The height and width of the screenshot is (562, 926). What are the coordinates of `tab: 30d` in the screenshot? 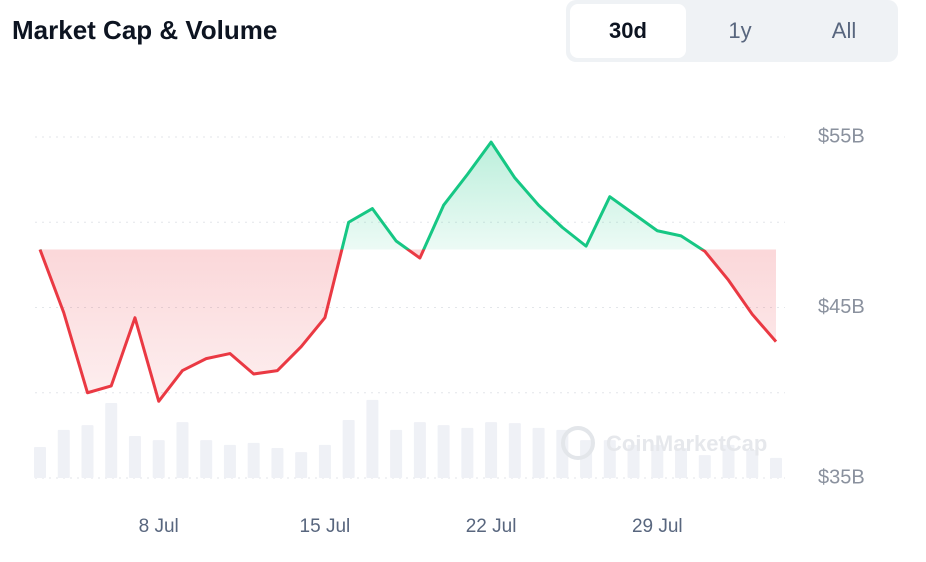 It's located at (628, 30).